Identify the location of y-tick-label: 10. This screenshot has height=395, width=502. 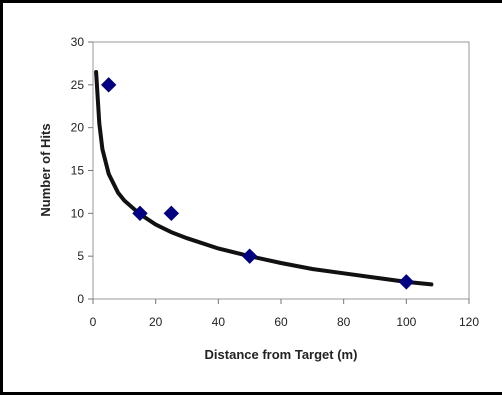
(78, 213).